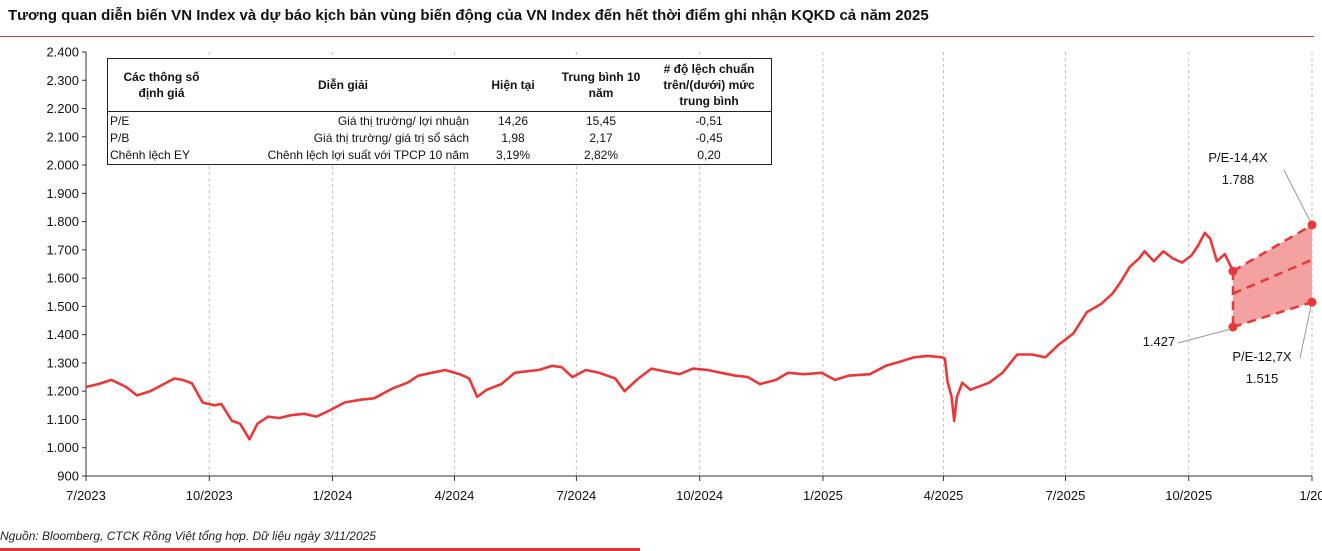  I want to click on y-tick-label: 1.300, so click(62, 362).